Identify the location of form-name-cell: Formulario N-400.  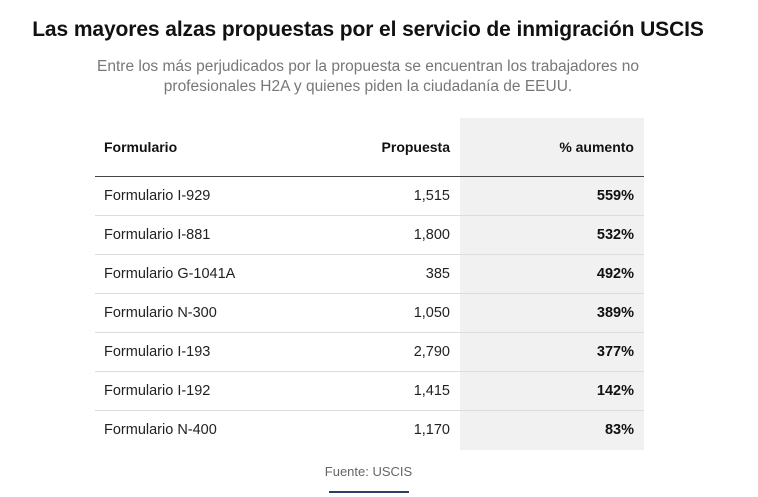
(160, 430).